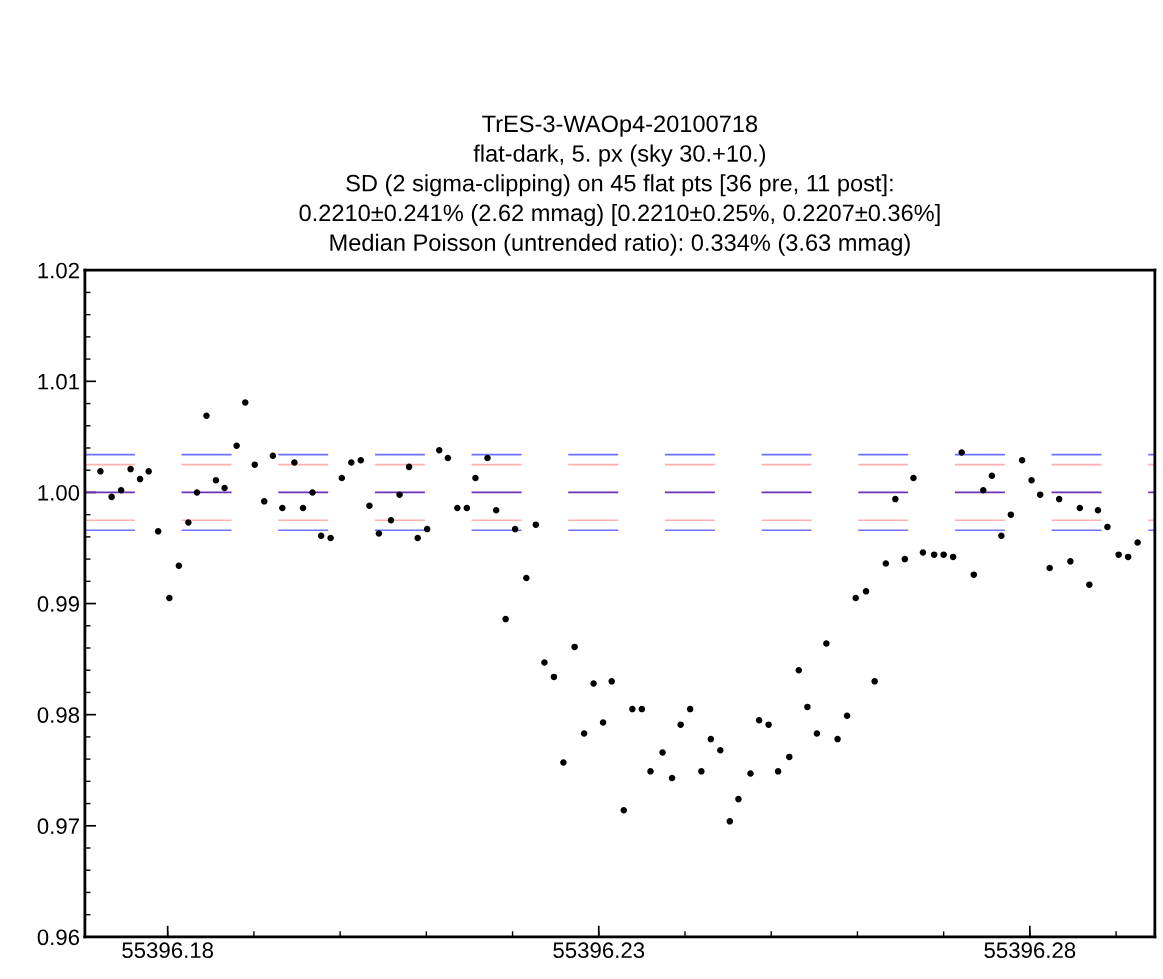  Describe the element at coordinates (58, 826) in the screenshot. I see `y-tick-label: 0.97` at that location.